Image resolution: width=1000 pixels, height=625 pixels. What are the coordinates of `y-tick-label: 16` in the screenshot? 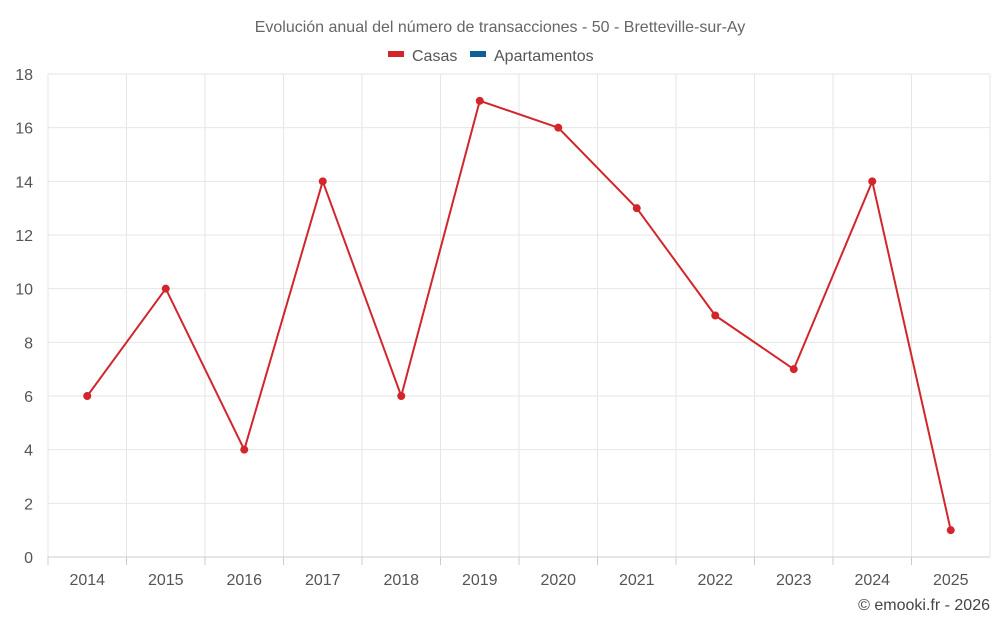 It's located at (24, 129).